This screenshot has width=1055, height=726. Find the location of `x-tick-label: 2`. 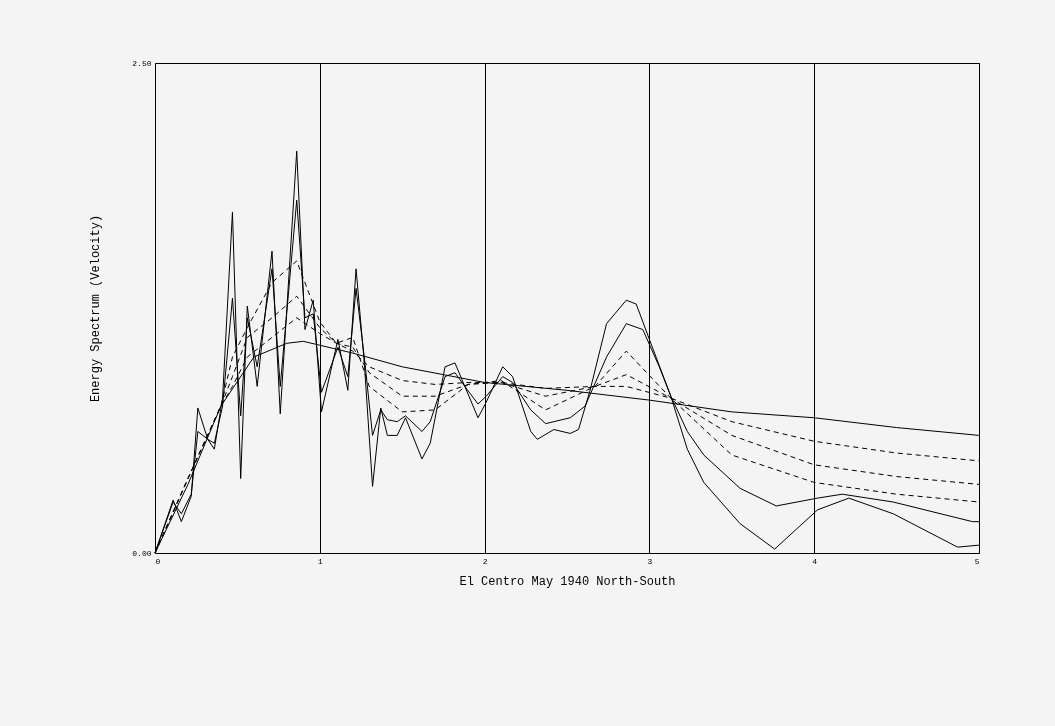

x-tick-label: 2 is located at coordinates (485, 561).